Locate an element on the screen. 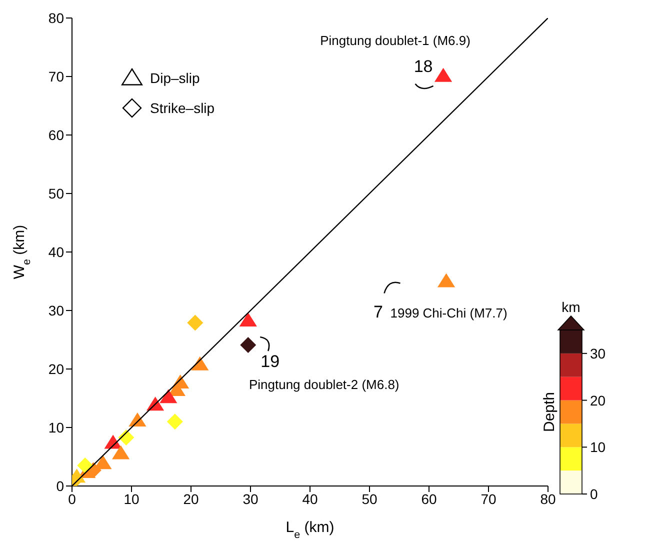 The height and width of the screenshot is (548, 646). x-axis-title: L$_{e}$ (km) is located at coordinates (310, 530).